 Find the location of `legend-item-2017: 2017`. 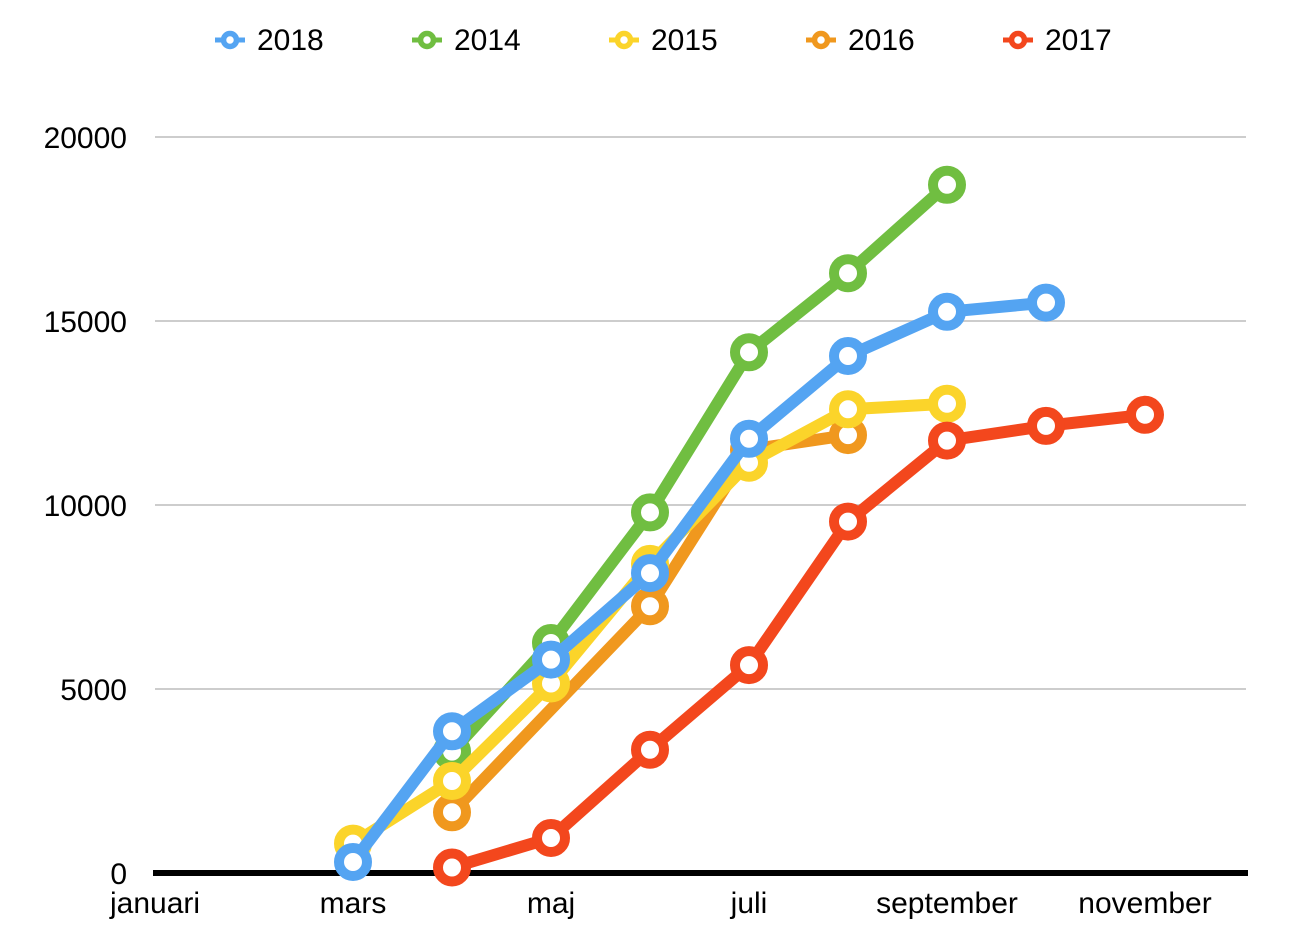

legend-item-2017: 2017 is located at coordinates (1057, 40).